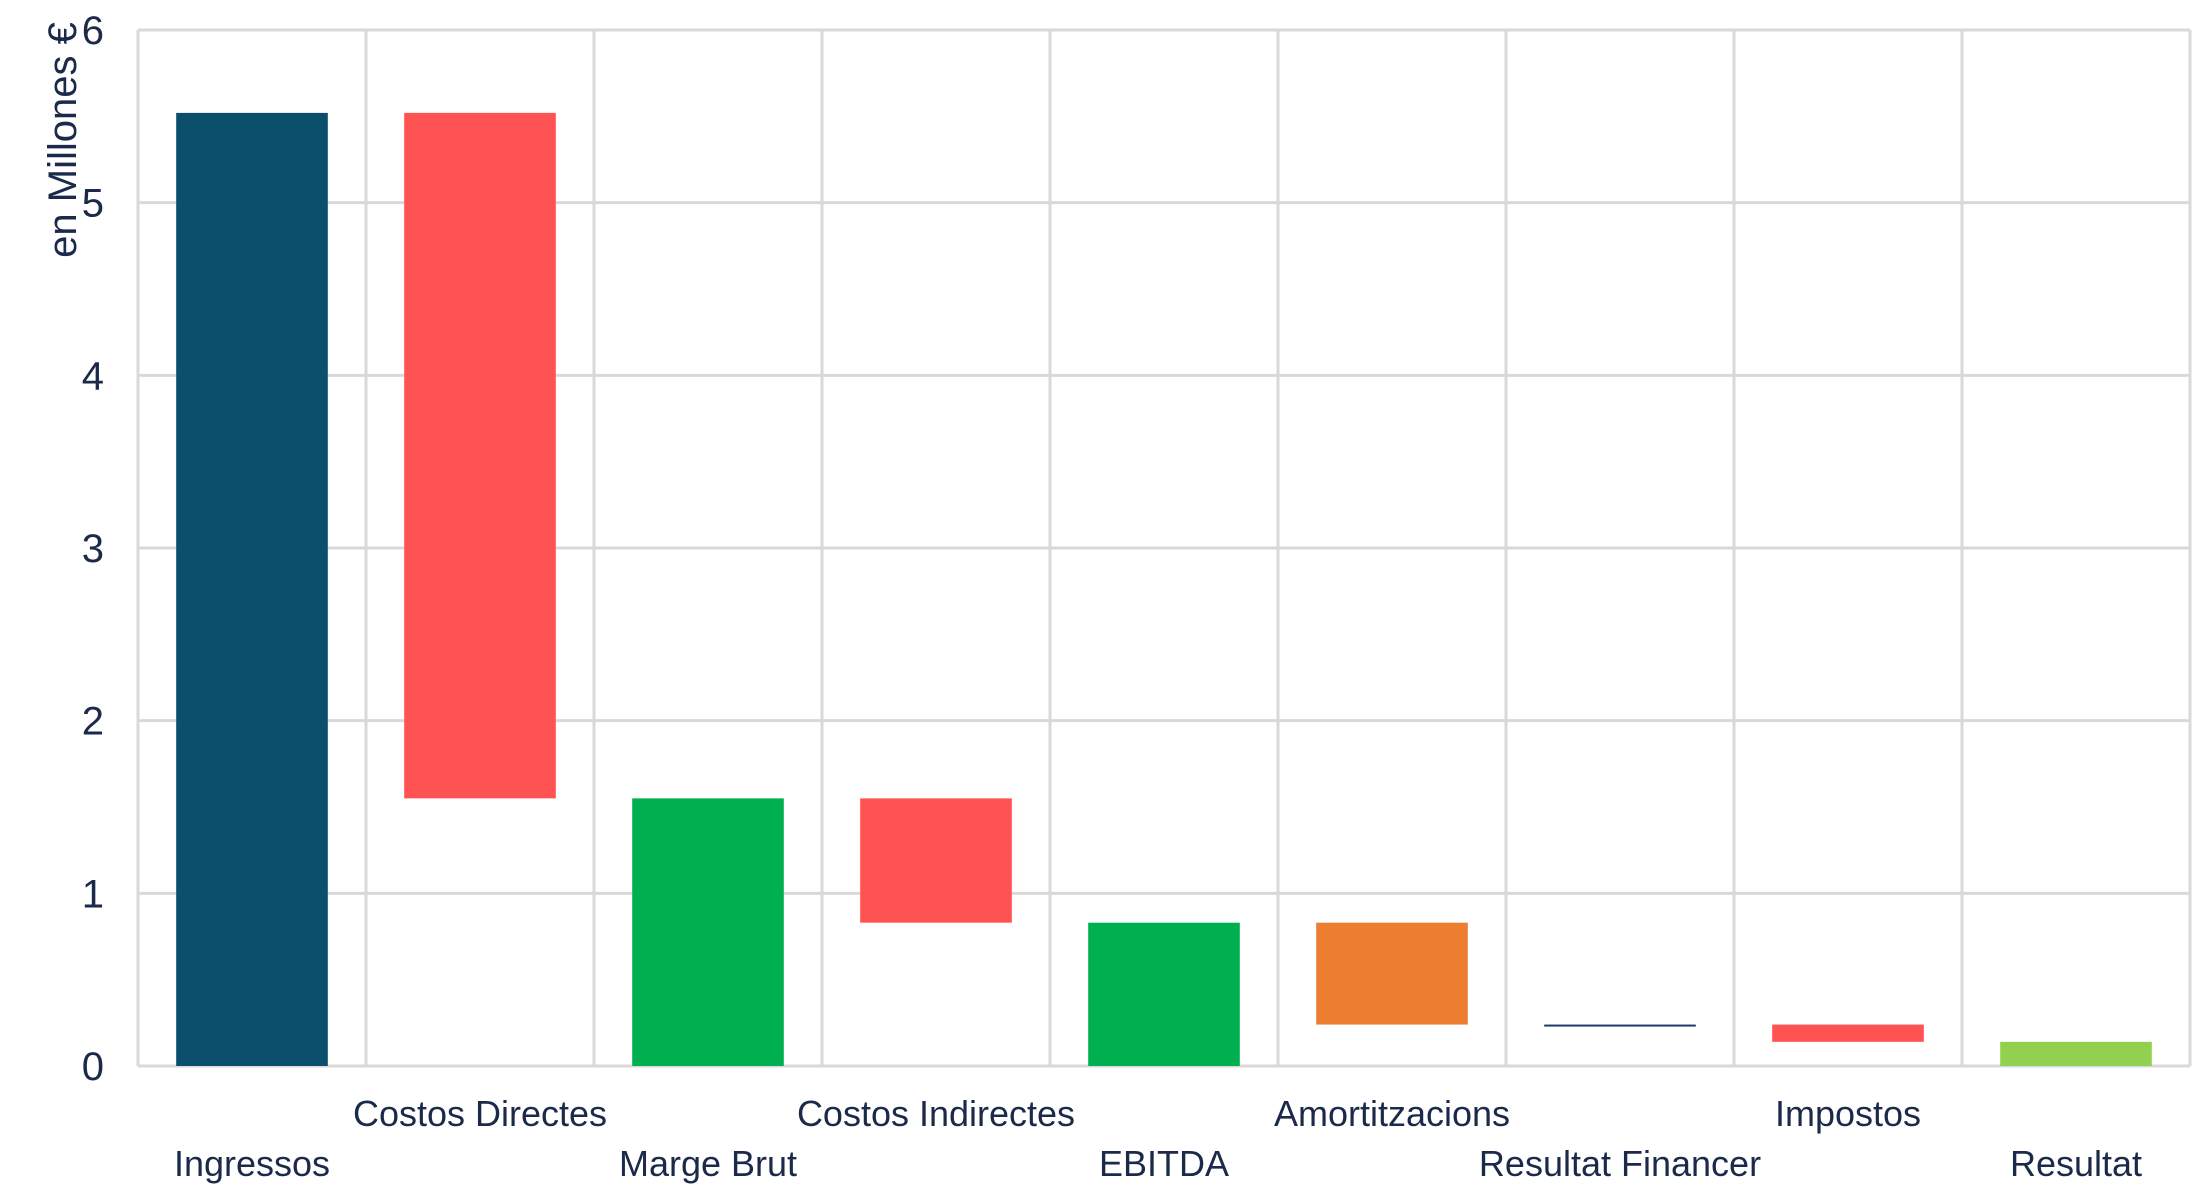  I want to click on y-tick-label: 2, so click(93, 722).